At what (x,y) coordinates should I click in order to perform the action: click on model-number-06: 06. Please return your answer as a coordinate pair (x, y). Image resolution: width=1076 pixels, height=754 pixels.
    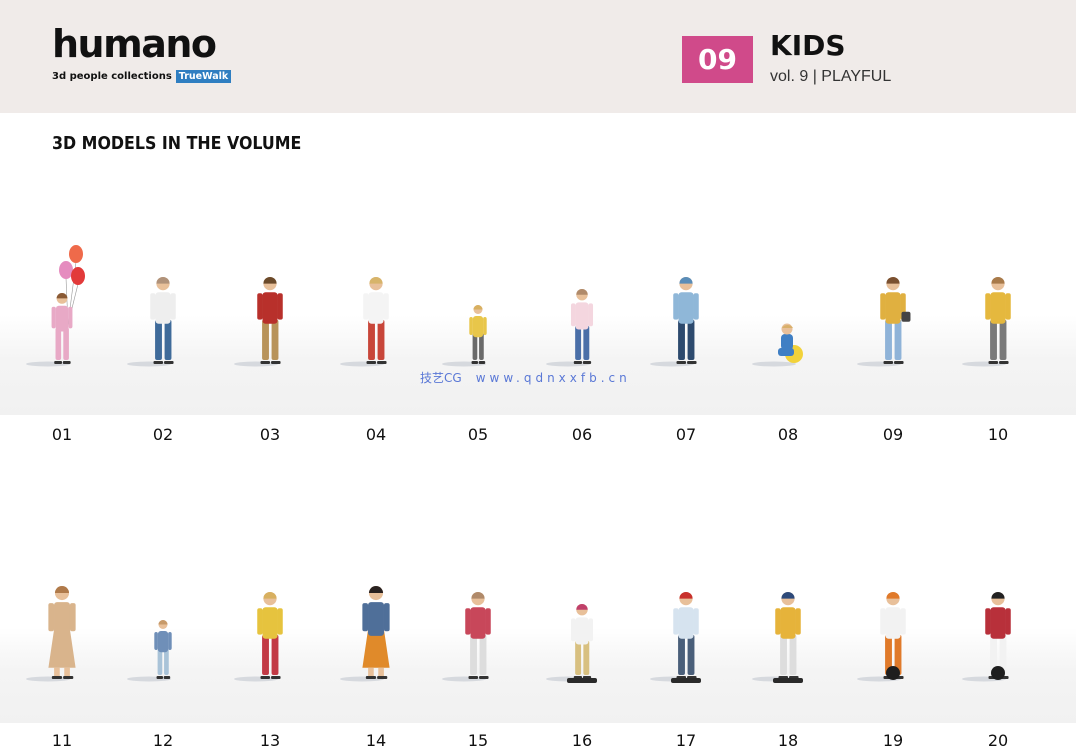
    Looking at the image, I should click on (582, 434).